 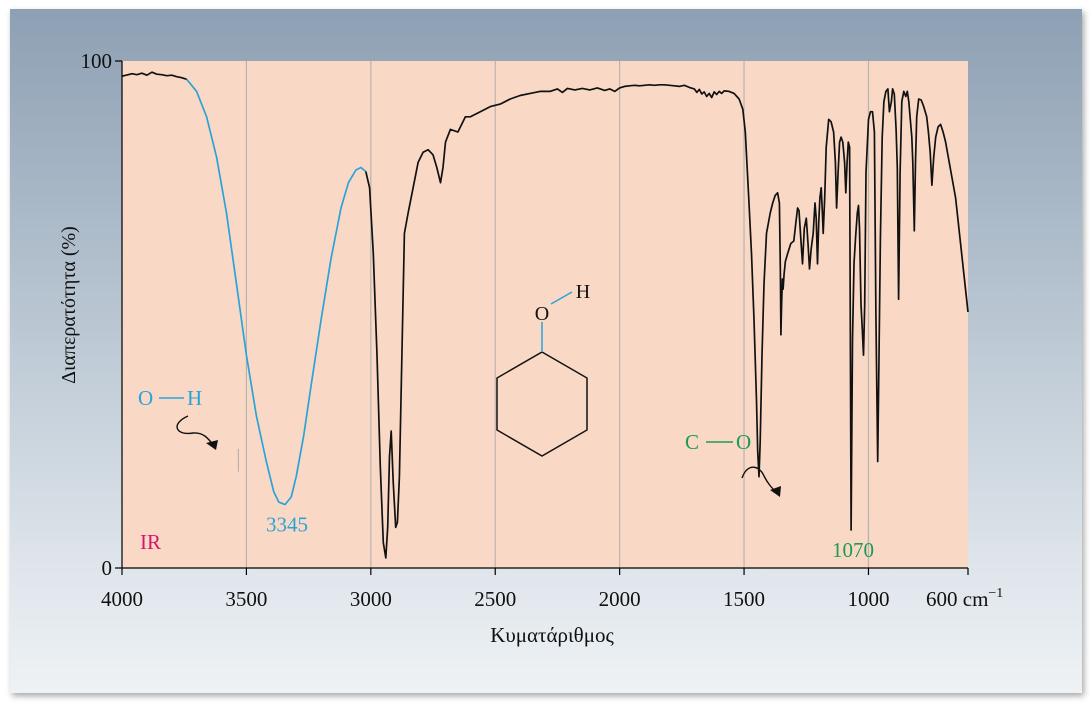 I want to click on x-tick-label-4000: 4000, so click(x=122, y=599).